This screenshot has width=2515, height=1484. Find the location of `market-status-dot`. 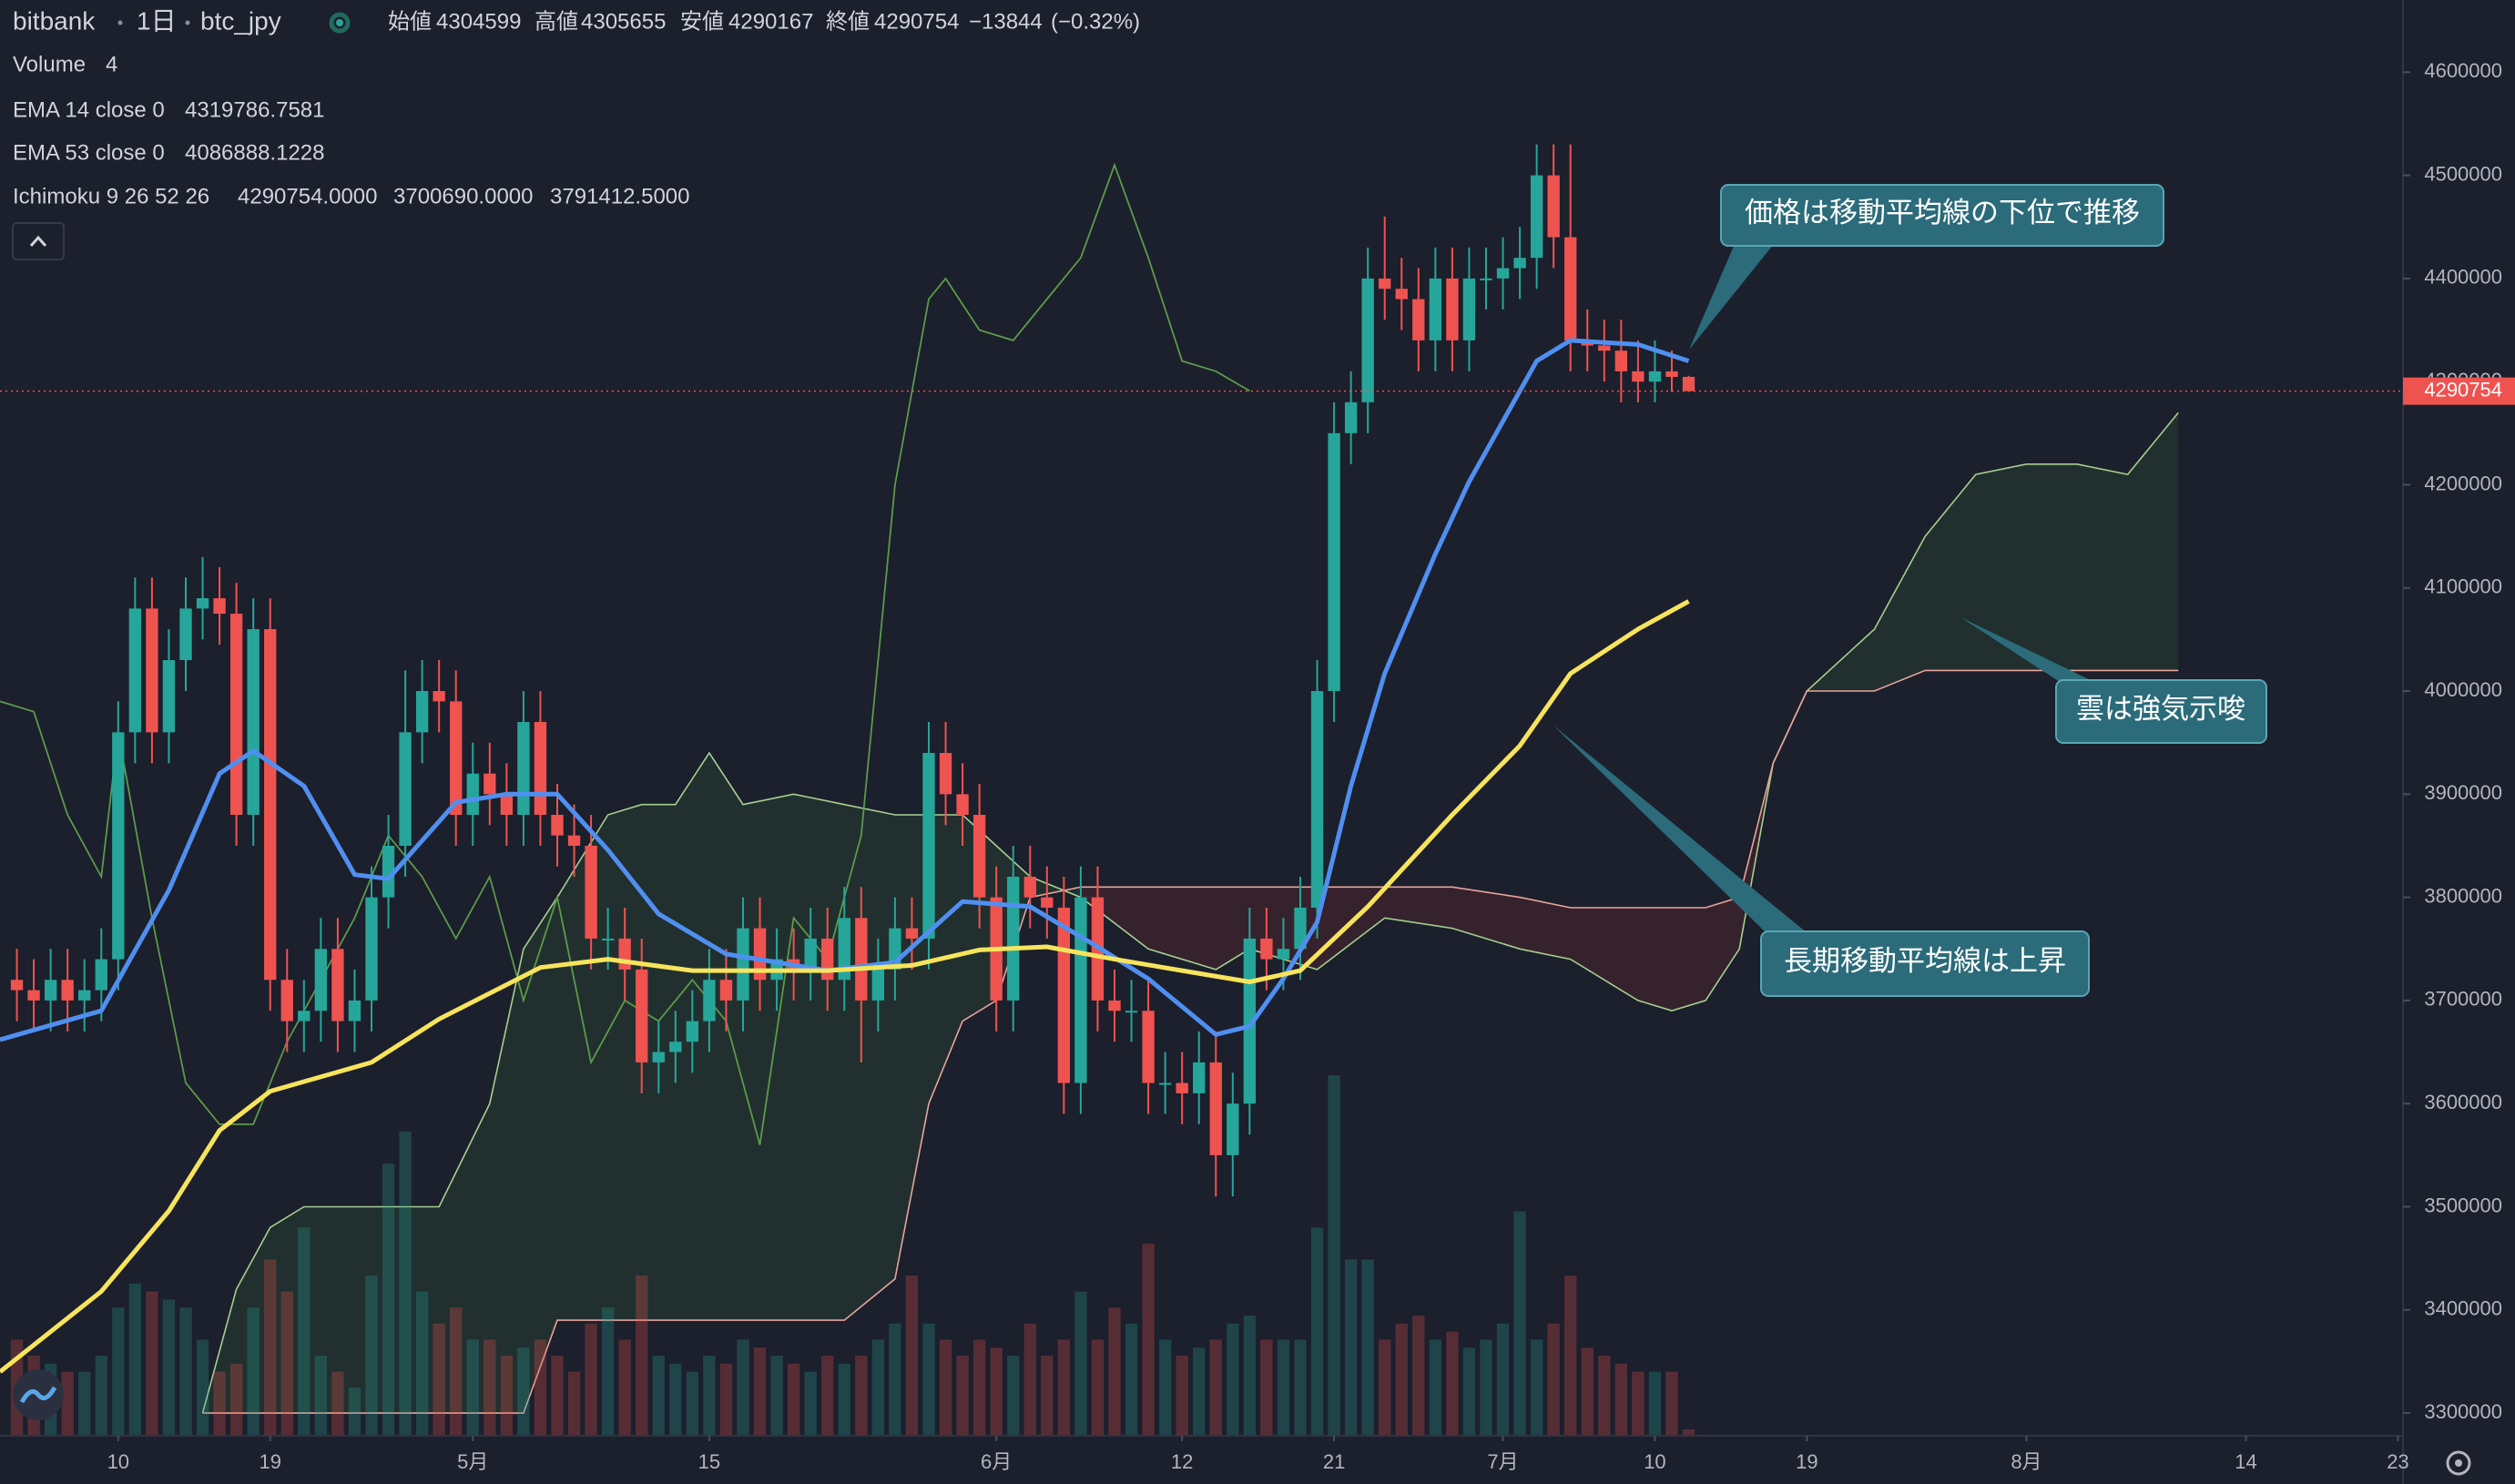

market-status-dot is located at coordinates (339, 22).